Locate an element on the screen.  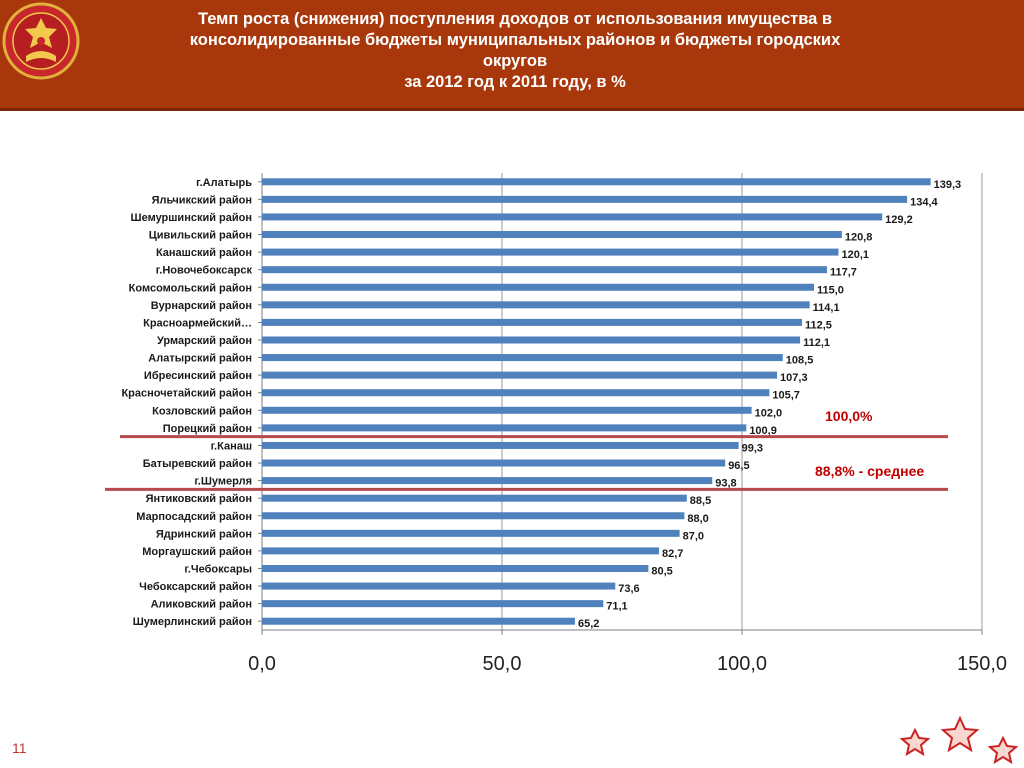
category-label: Канашский район is located at coordinates (204, 253).